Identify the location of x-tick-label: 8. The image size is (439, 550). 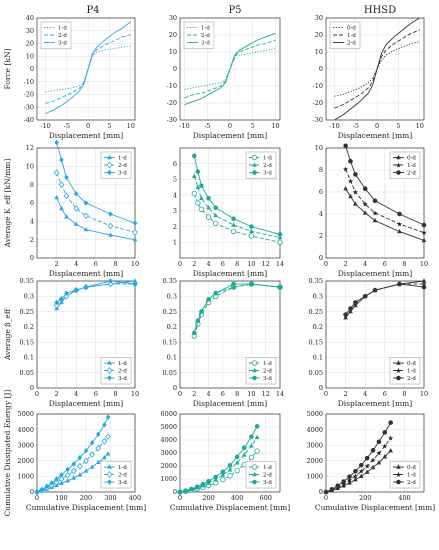
(115, 264).